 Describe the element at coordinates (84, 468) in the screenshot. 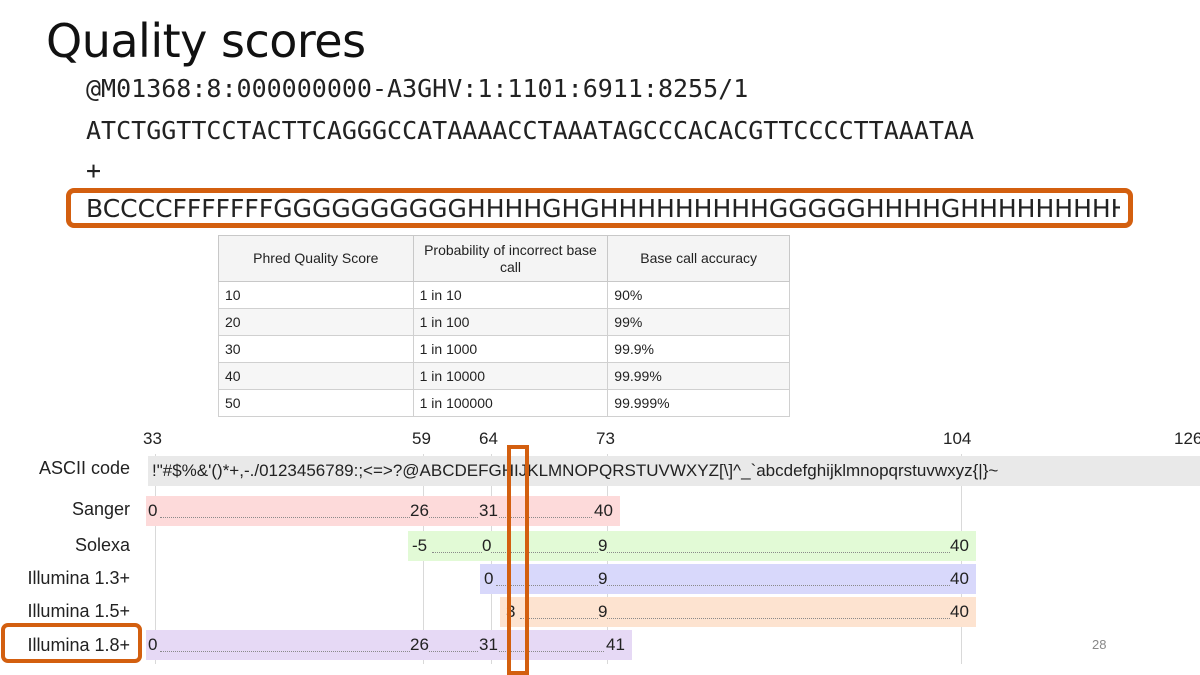

I see `ascii-code-label: ASCII code` at that location.